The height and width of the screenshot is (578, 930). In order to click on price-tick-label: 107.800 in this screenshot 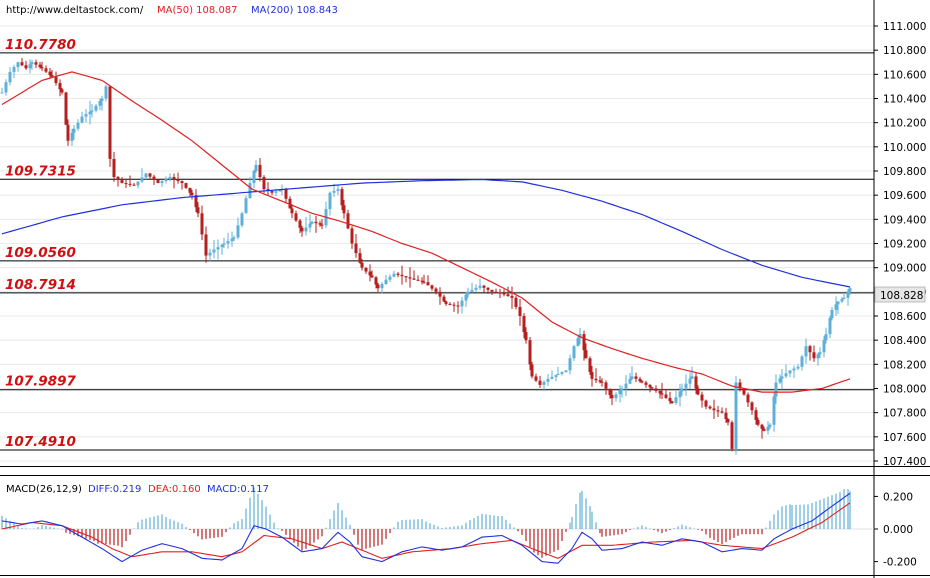, I will do `click(904, 414)`.